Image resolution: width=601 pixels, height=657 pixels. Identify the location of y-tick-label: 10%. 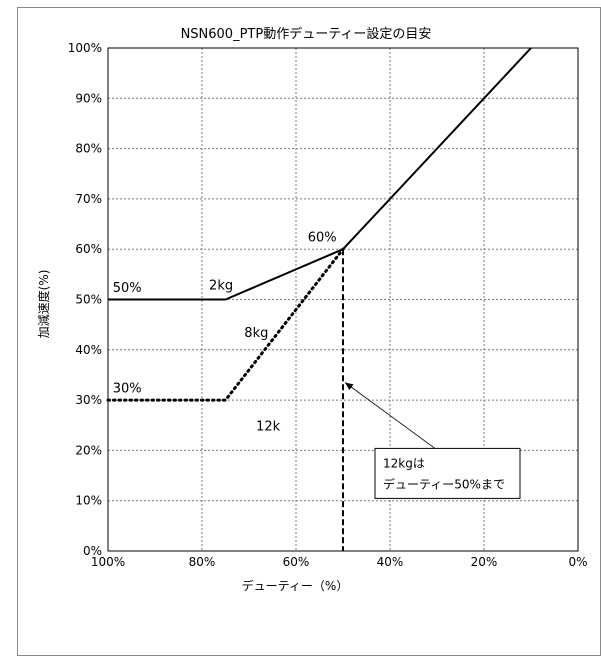
(88, 501).